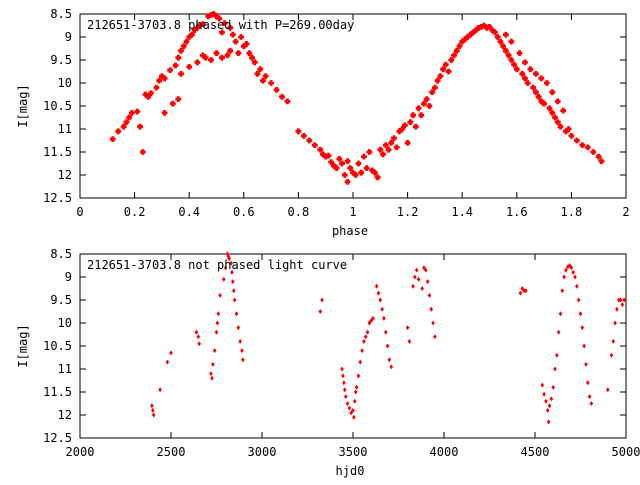  What do you see at coordinates (189, 212) in the screenshot?
I see `x-tick-label: 0.4` at bounding box center [189, 212].